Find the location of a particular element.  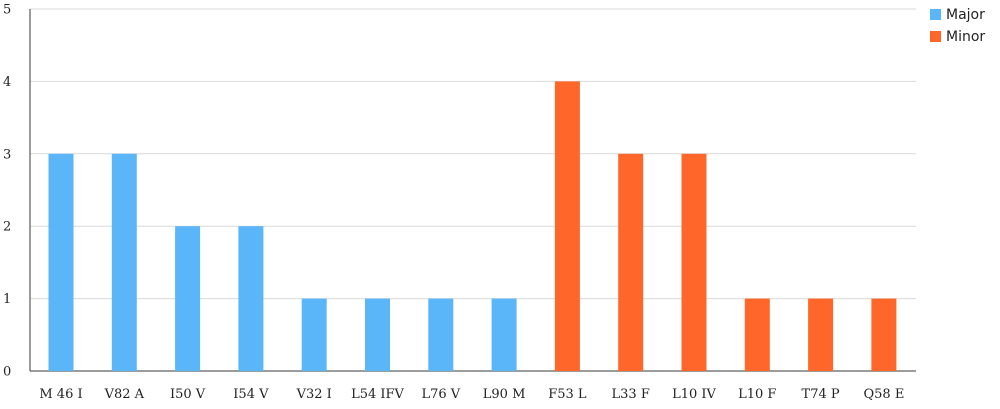

x-tick-i50-v: I50 V is located at coordinates (188, 394).